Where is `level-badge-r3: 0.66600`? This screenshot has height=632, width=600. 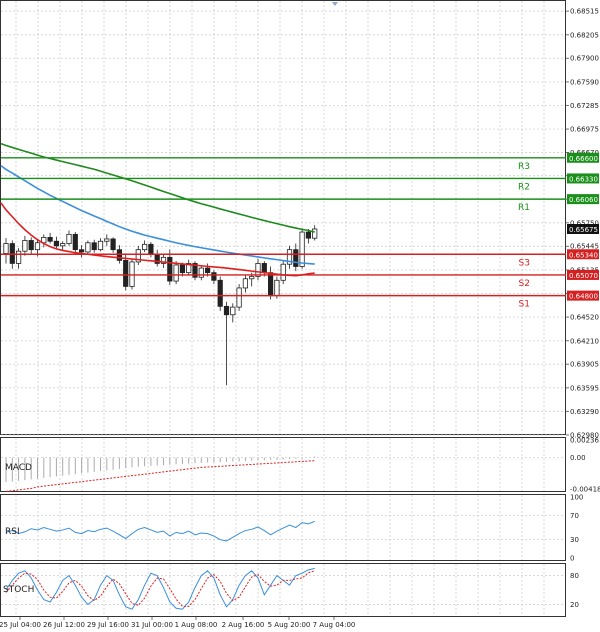 level-badge-r3: 0.66600 is located at coordinates (583, 157).